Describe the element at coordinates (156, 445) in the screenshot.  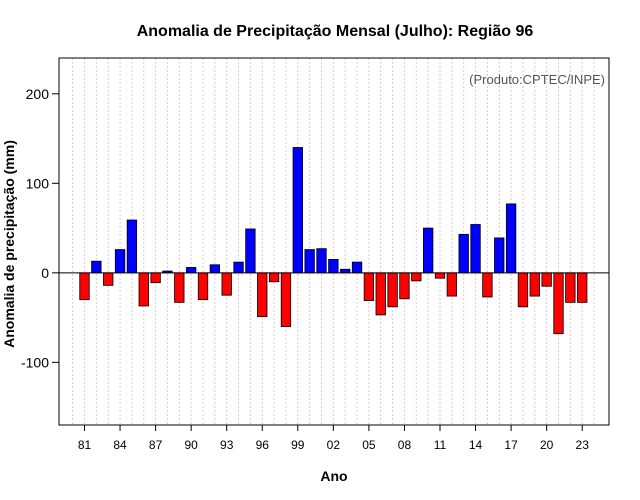
I see `x-tick-label: 87` at that location.